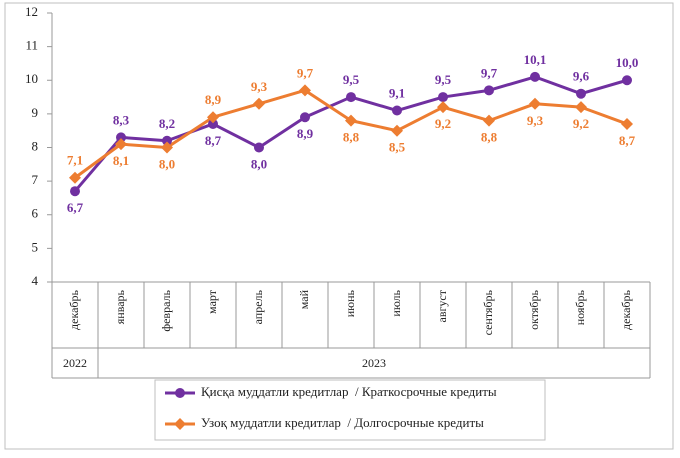 Image resolution: width=680 pixels, height=458 pixels. Describe the element at coordinates (121, 119) in the screenshot. I see `value-label: 8,3` at that location.